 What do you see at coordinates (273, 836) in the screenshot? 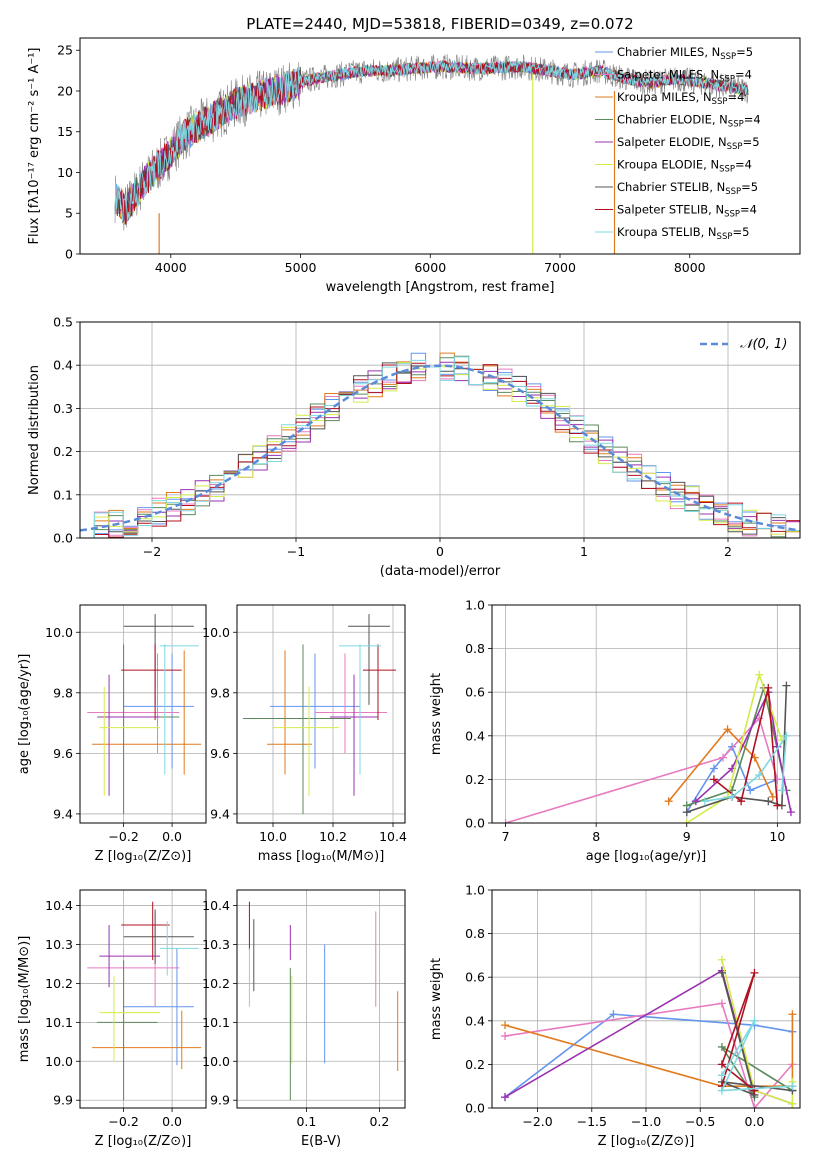
I see `x-tick-label: 10.0` at bounding box center [273, 836].